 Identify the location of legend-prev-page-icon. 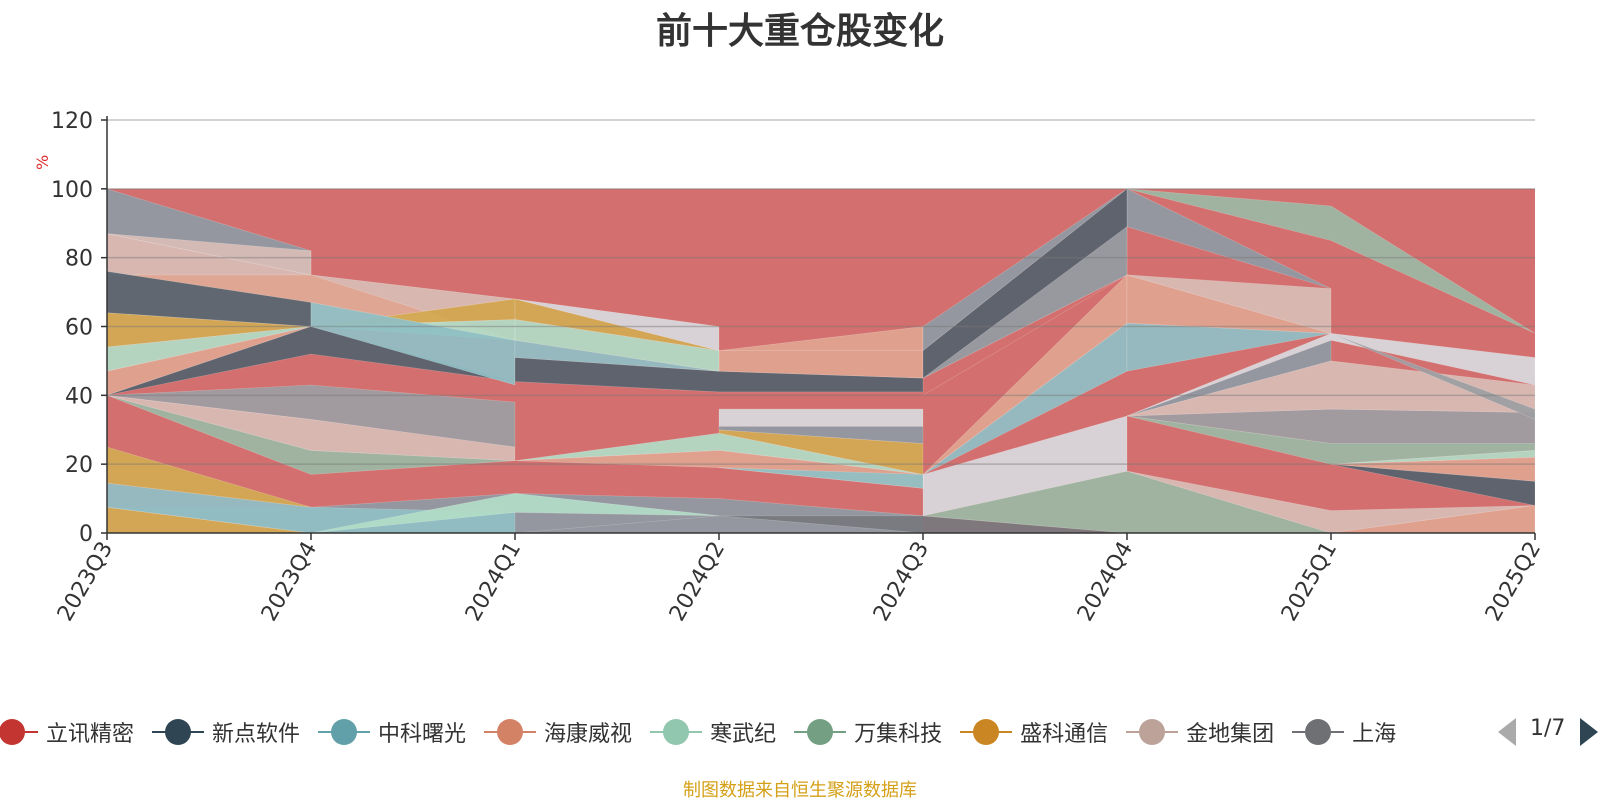
(1507, 732).